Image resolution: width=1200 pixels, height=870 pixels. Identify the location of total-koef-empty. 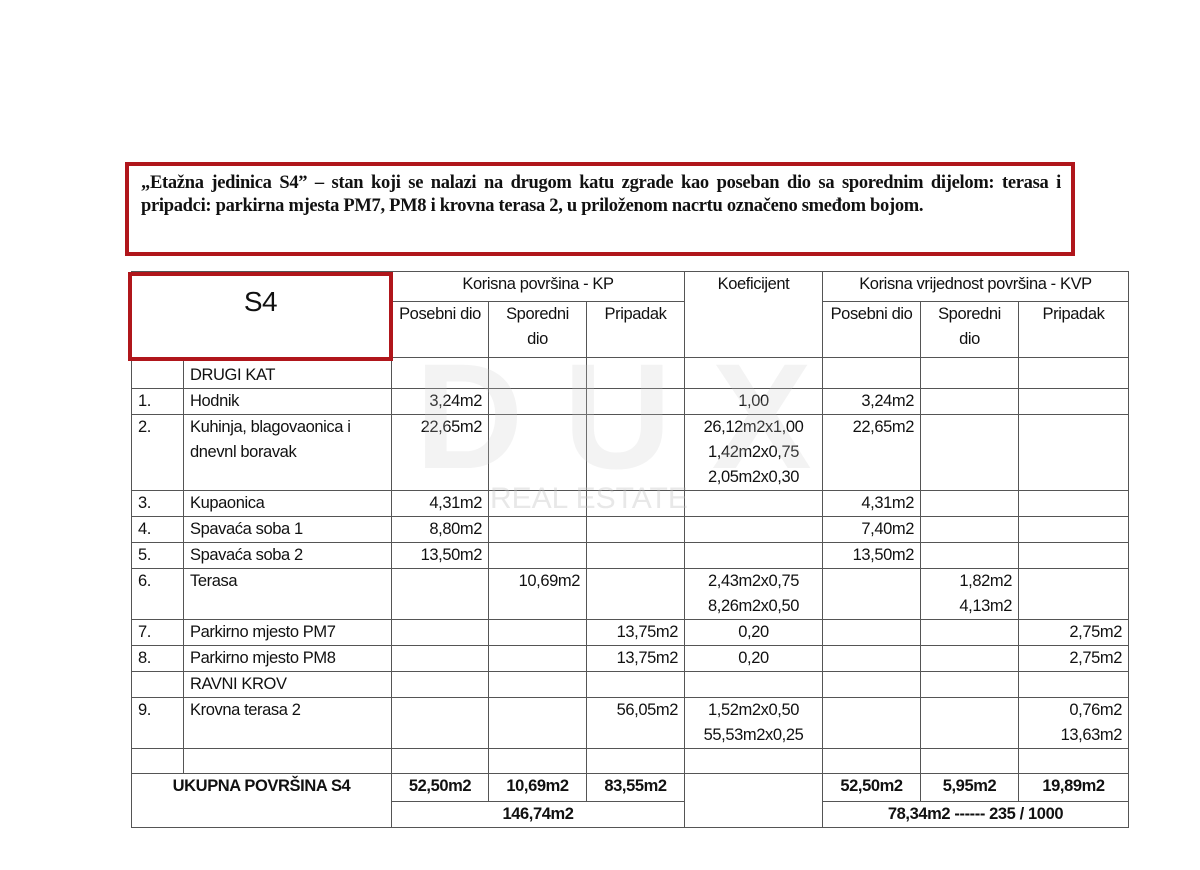
(753, 800).